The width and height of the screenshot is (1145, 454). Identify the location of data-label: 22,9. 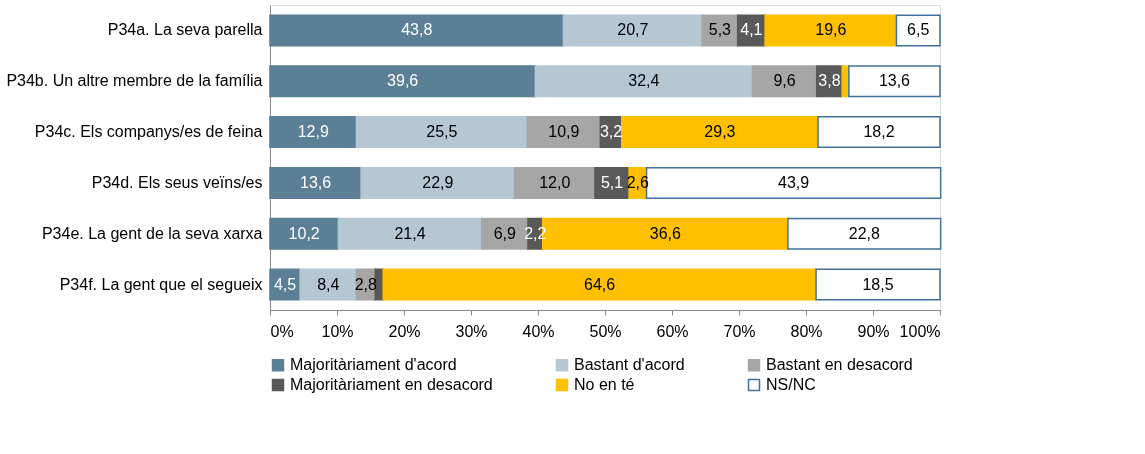
(438, 182).